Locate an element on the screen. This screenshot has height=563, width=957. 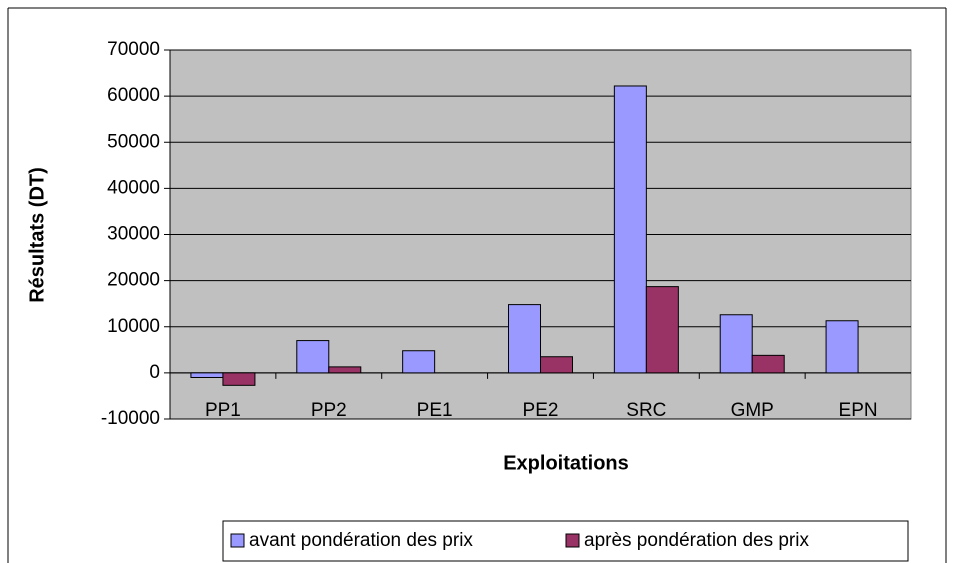
y-tick-label: 40000 is located at coordinates (133, 187).